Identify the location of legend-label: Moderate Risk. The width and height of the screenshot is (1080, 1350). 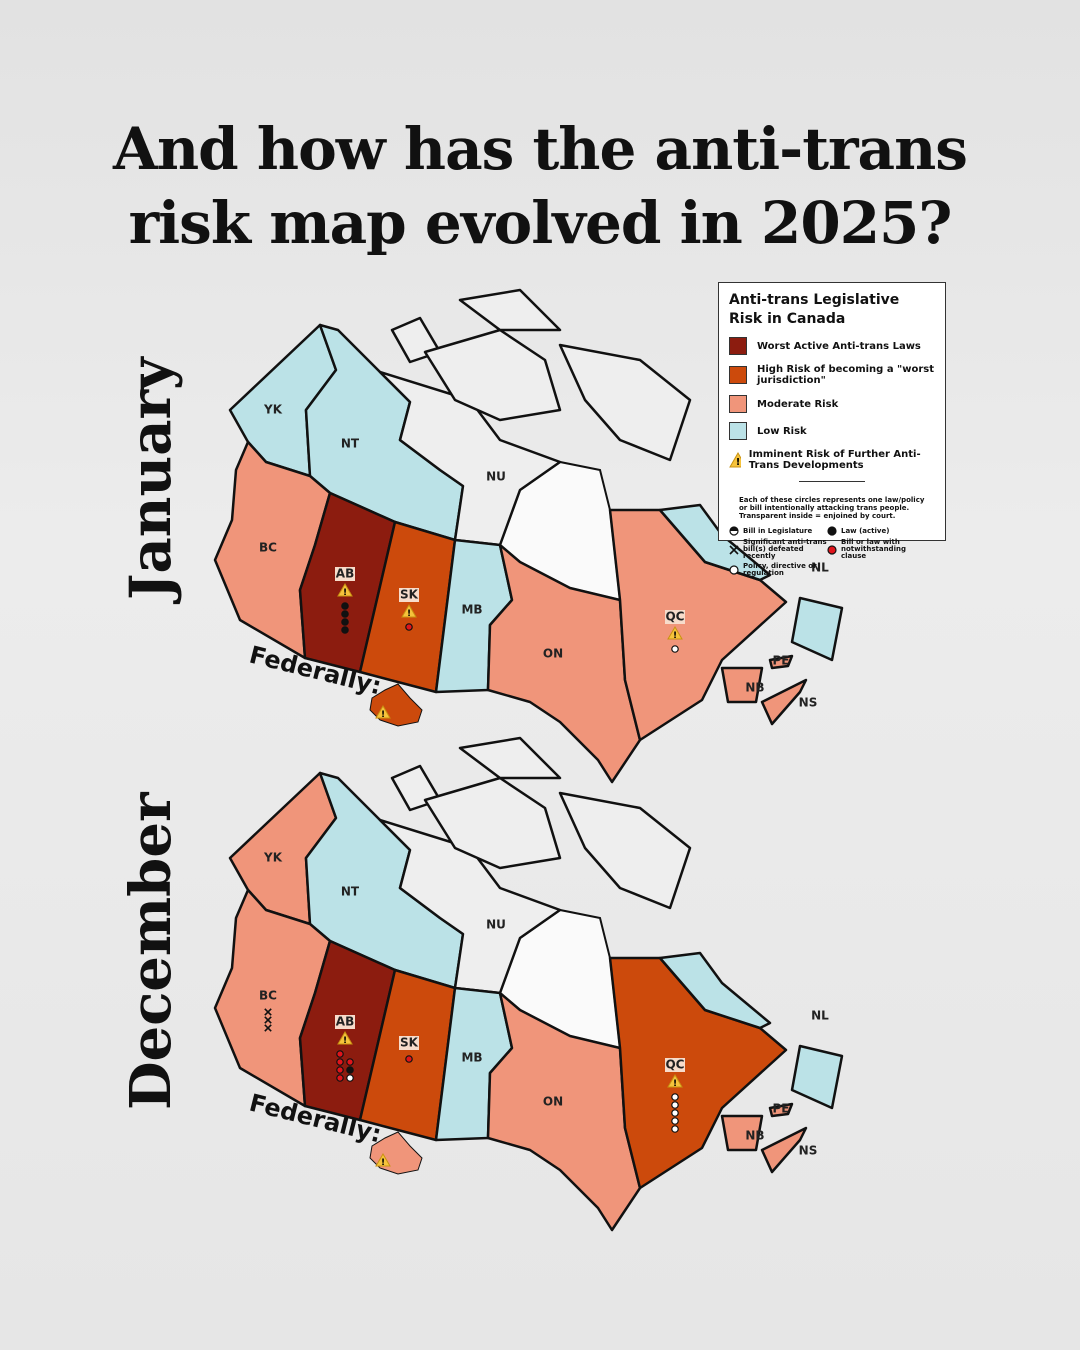
(798, 404).